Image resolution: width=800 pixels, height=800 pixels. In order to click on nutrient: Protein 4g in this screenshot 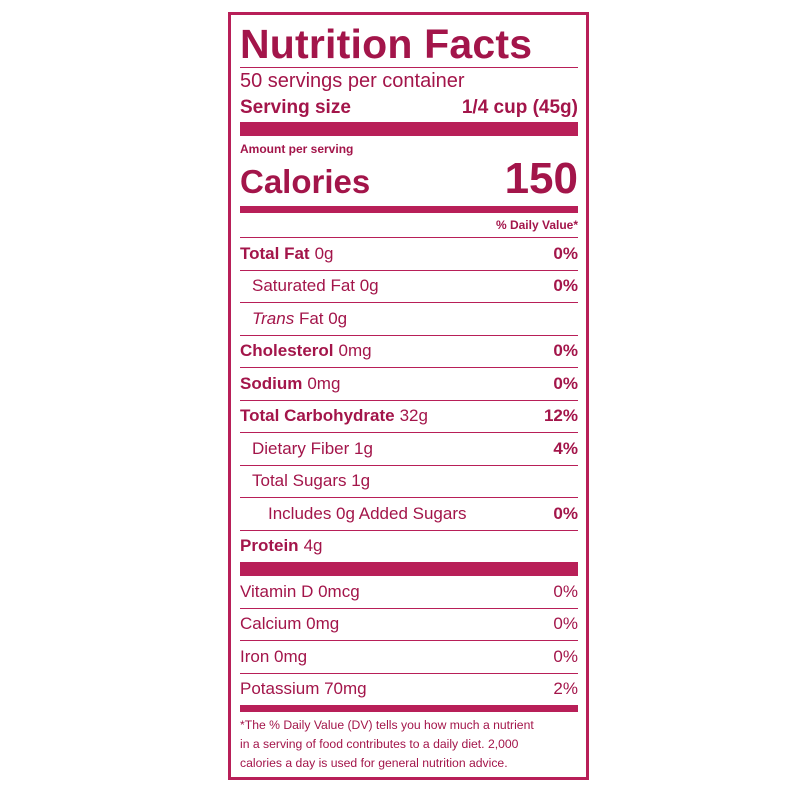, I will do `click(281, 546)`.